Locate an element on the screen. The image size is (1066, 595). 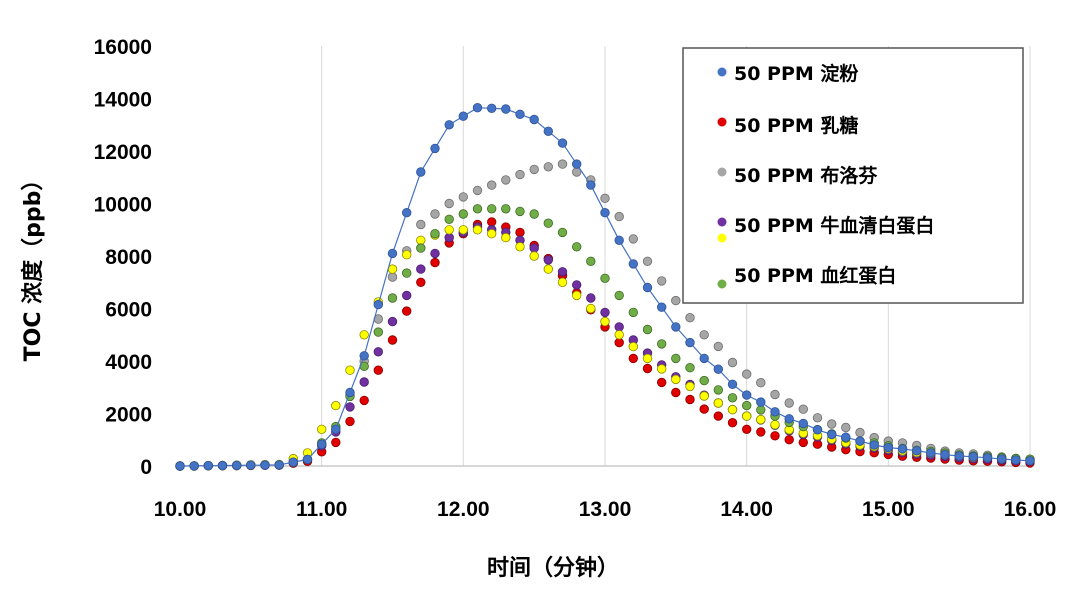
legend-label: 50 PPM 乳糖 is located at coordinates (796, 125).